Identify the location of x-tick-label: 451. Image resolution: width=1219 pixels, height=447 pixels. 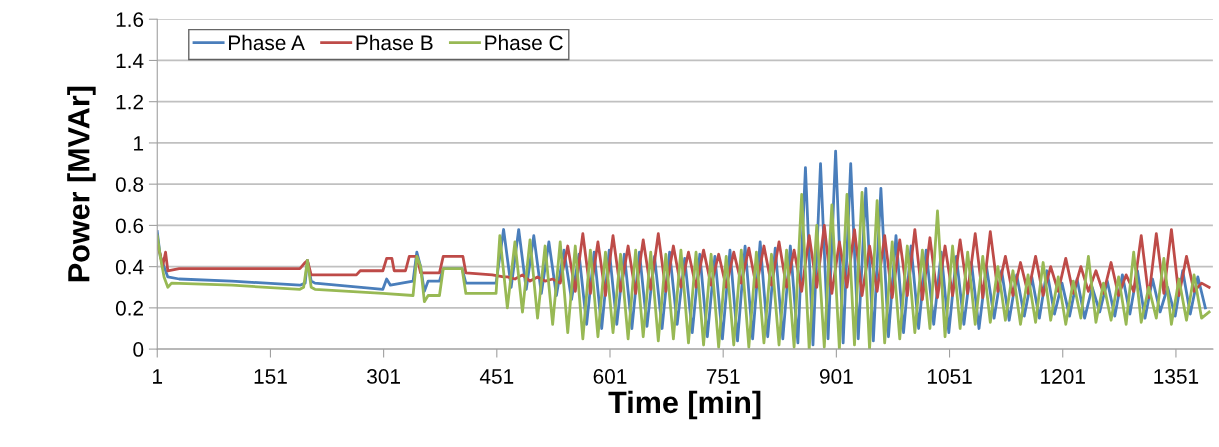
(496, 376).